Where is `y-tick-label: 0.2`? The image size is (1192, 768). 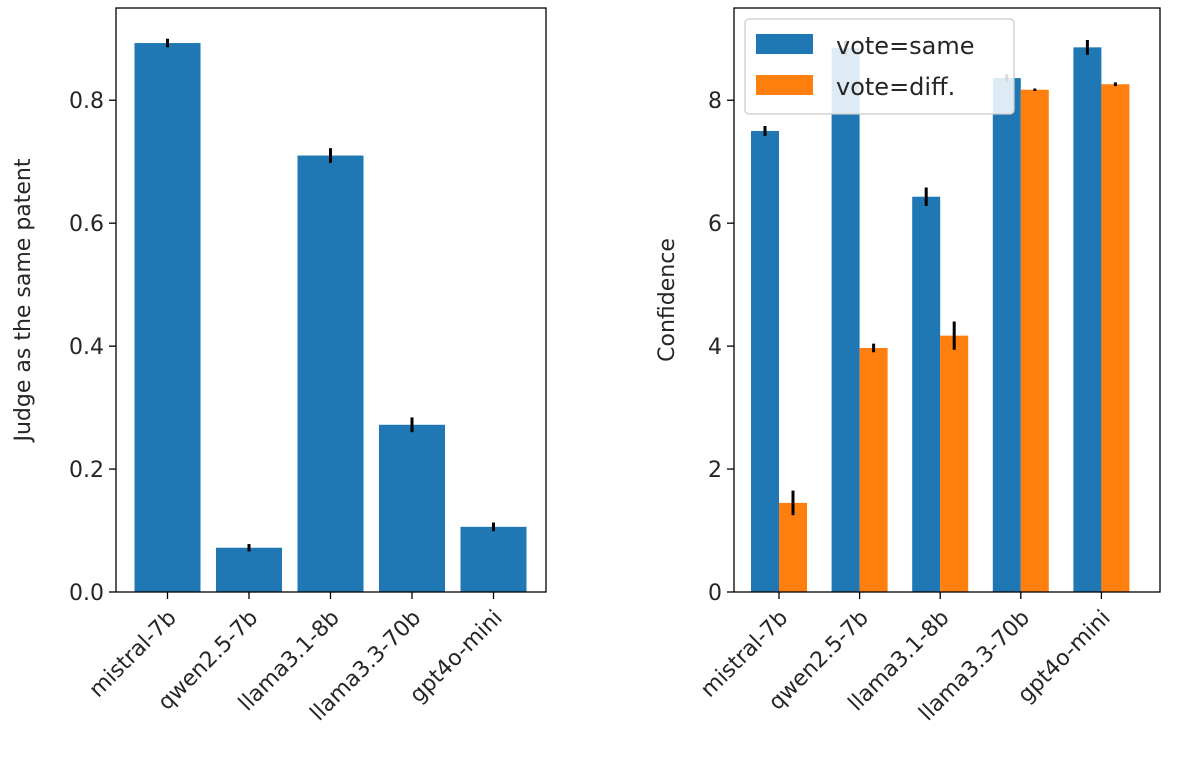
y-tick-label: 0.2 is located at coordinates (86, 470).